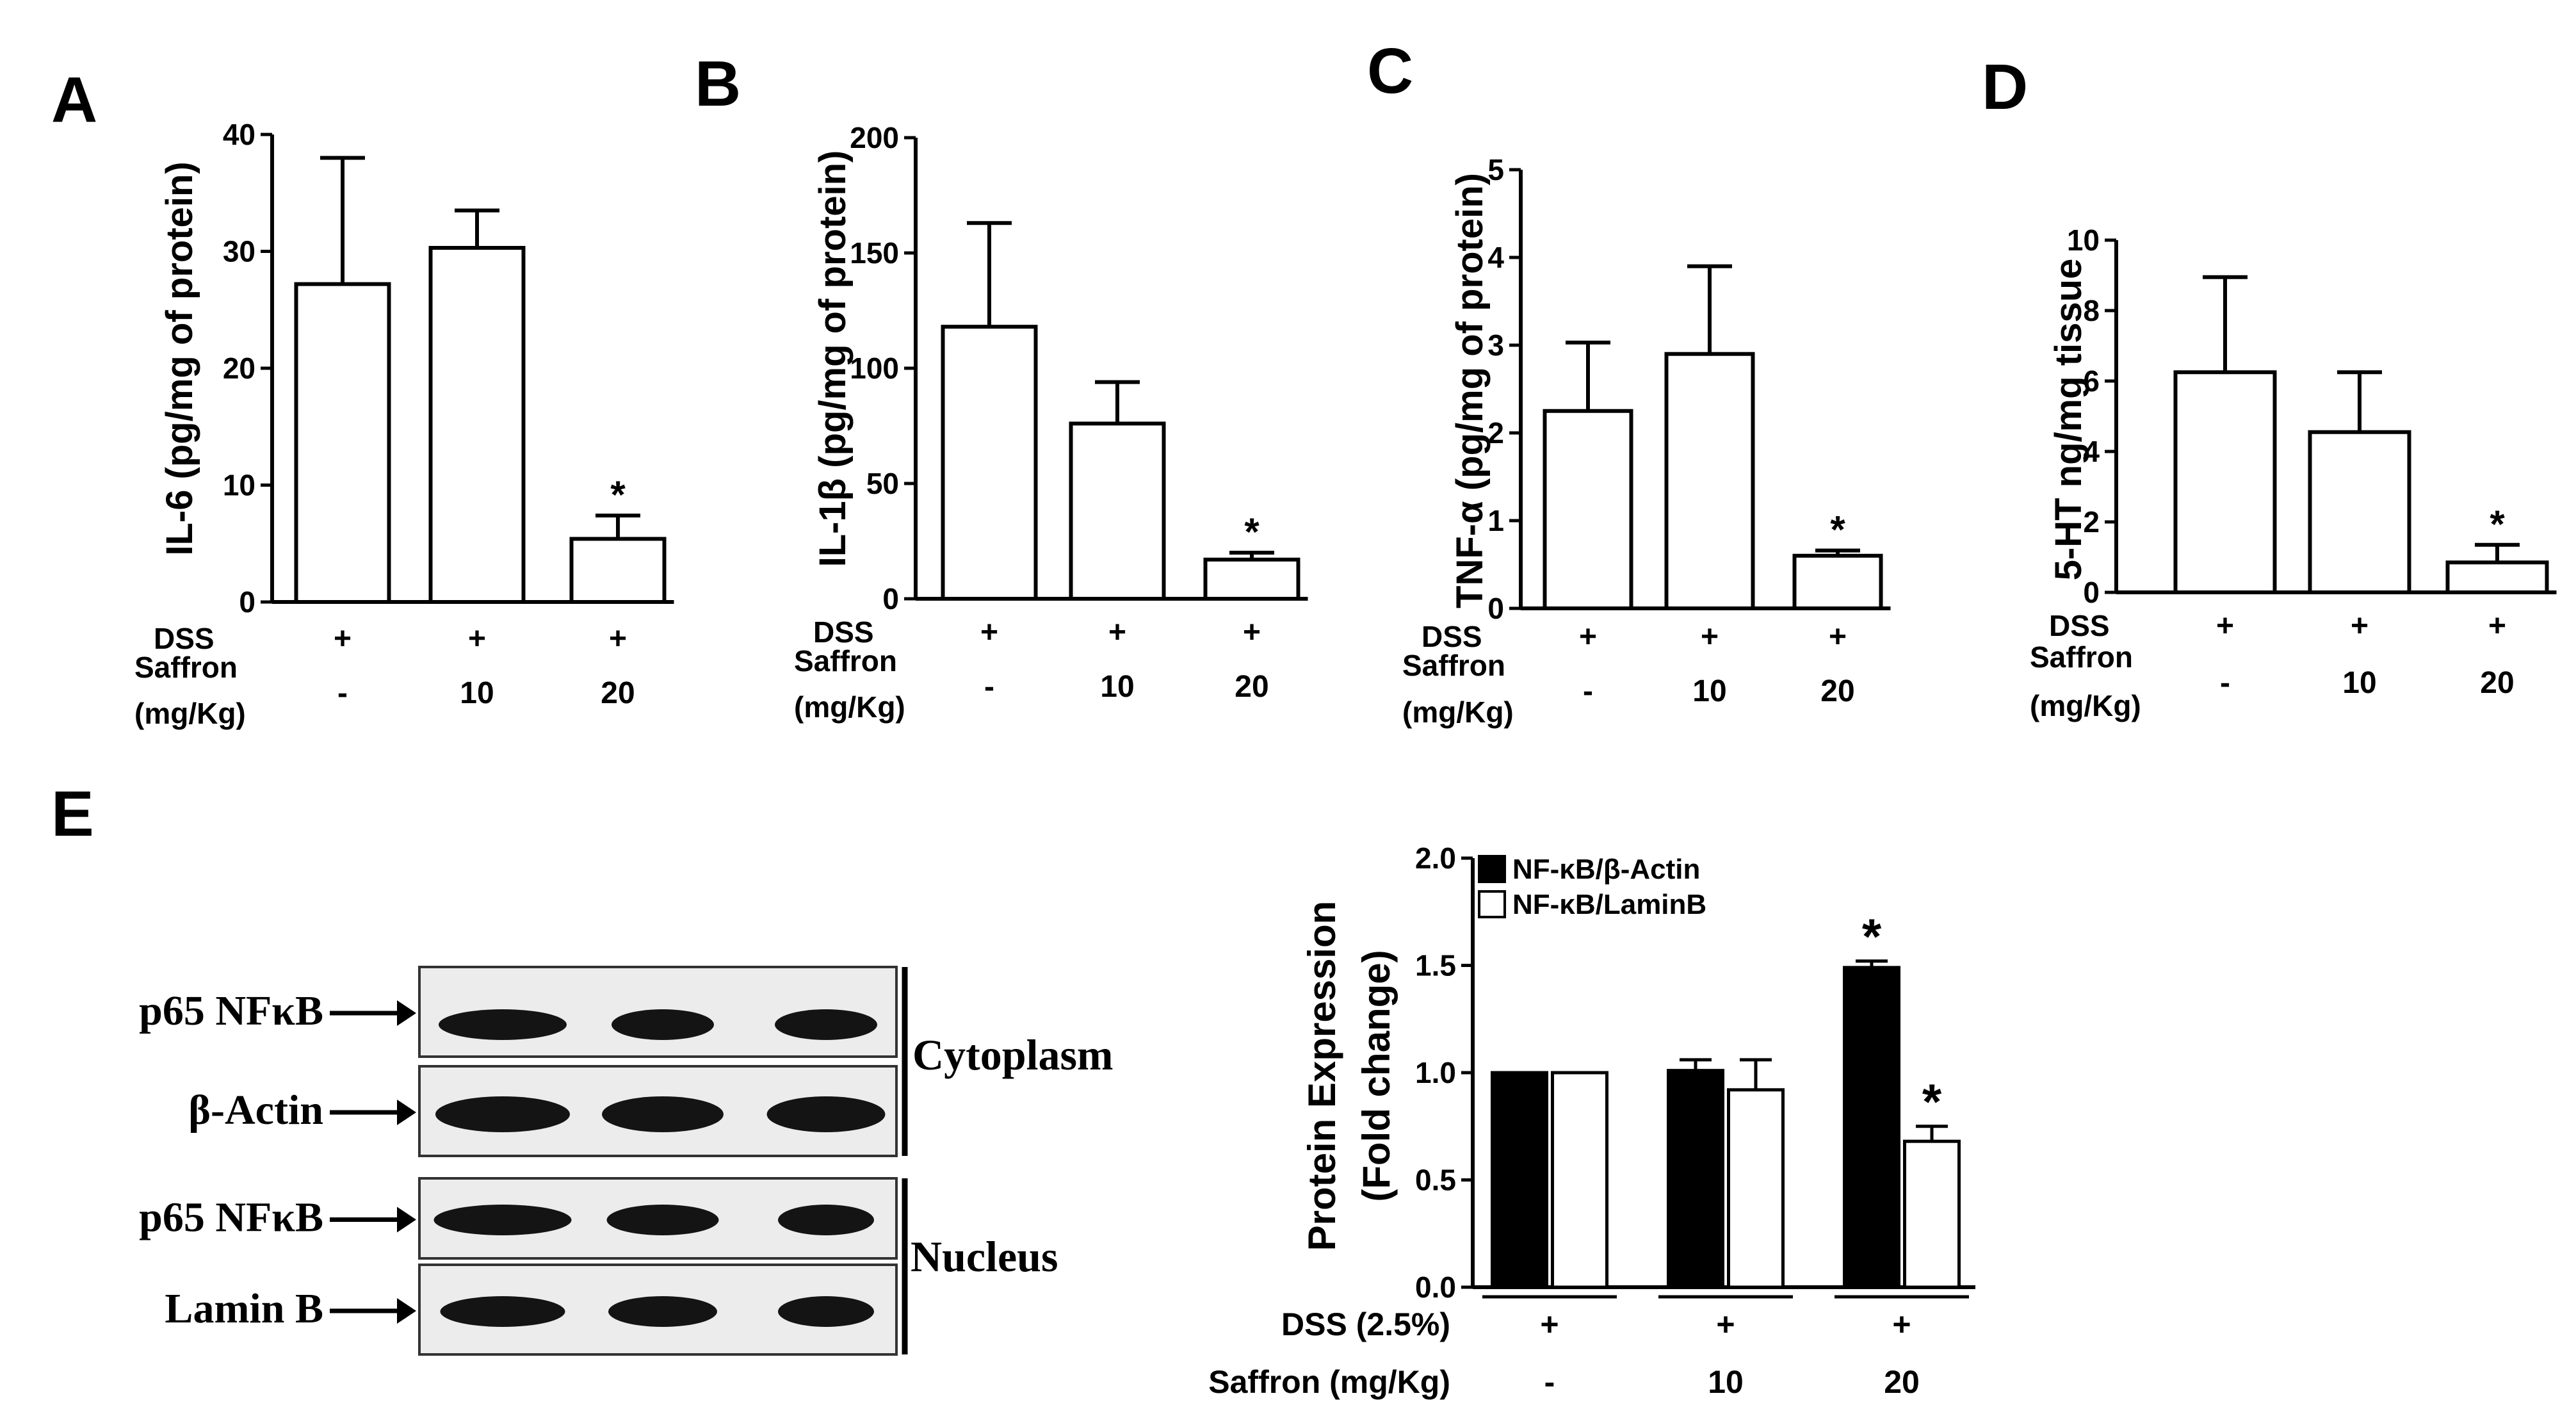  What do you see at coordinates (718, 84) in the screenshot?
I see `panel-letter: B` at bounding box center [718, 84].